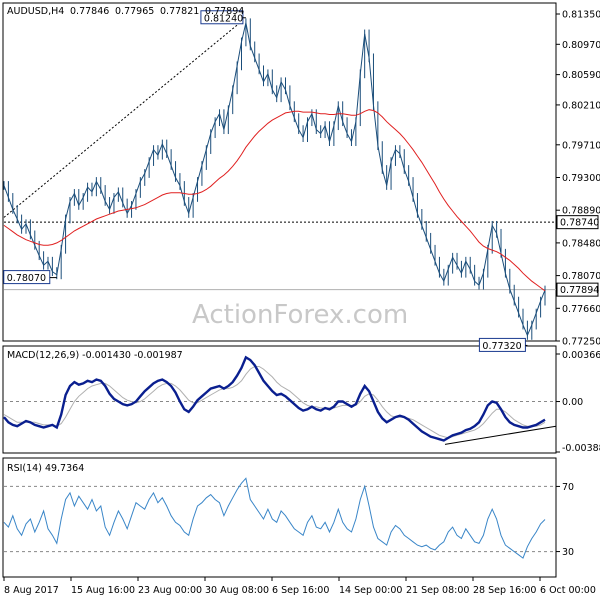 The width and height of the screenshot is (600, 600). What do you see at coordinates (581, 178) in the screenshot?
I see `price-tick-label: 0.79300` at bounding box center [581, 178].